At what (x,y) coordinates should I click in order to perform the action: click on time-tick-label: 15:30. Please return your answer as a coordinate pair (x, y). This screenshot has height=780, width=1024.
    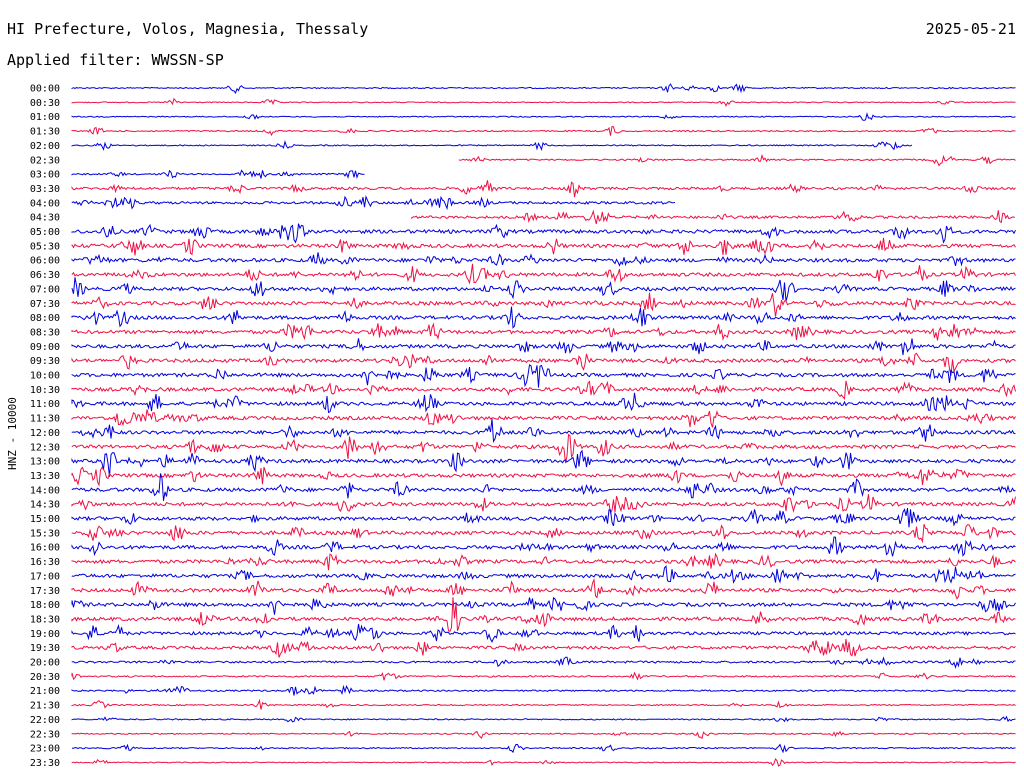
    Looking at the image, I should click on (45, 533).